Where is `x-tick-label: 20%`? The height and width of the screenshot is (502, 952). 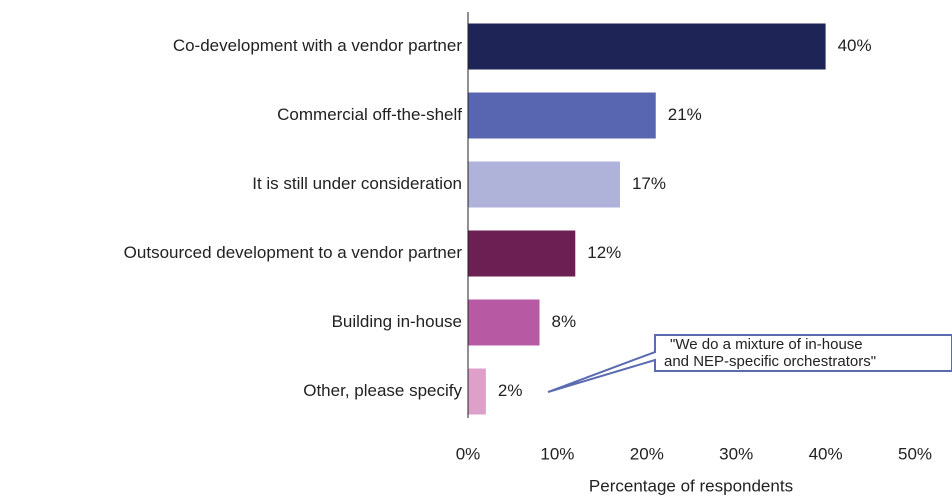 x-tick-label: 20% is located at coordinates (647, 453).